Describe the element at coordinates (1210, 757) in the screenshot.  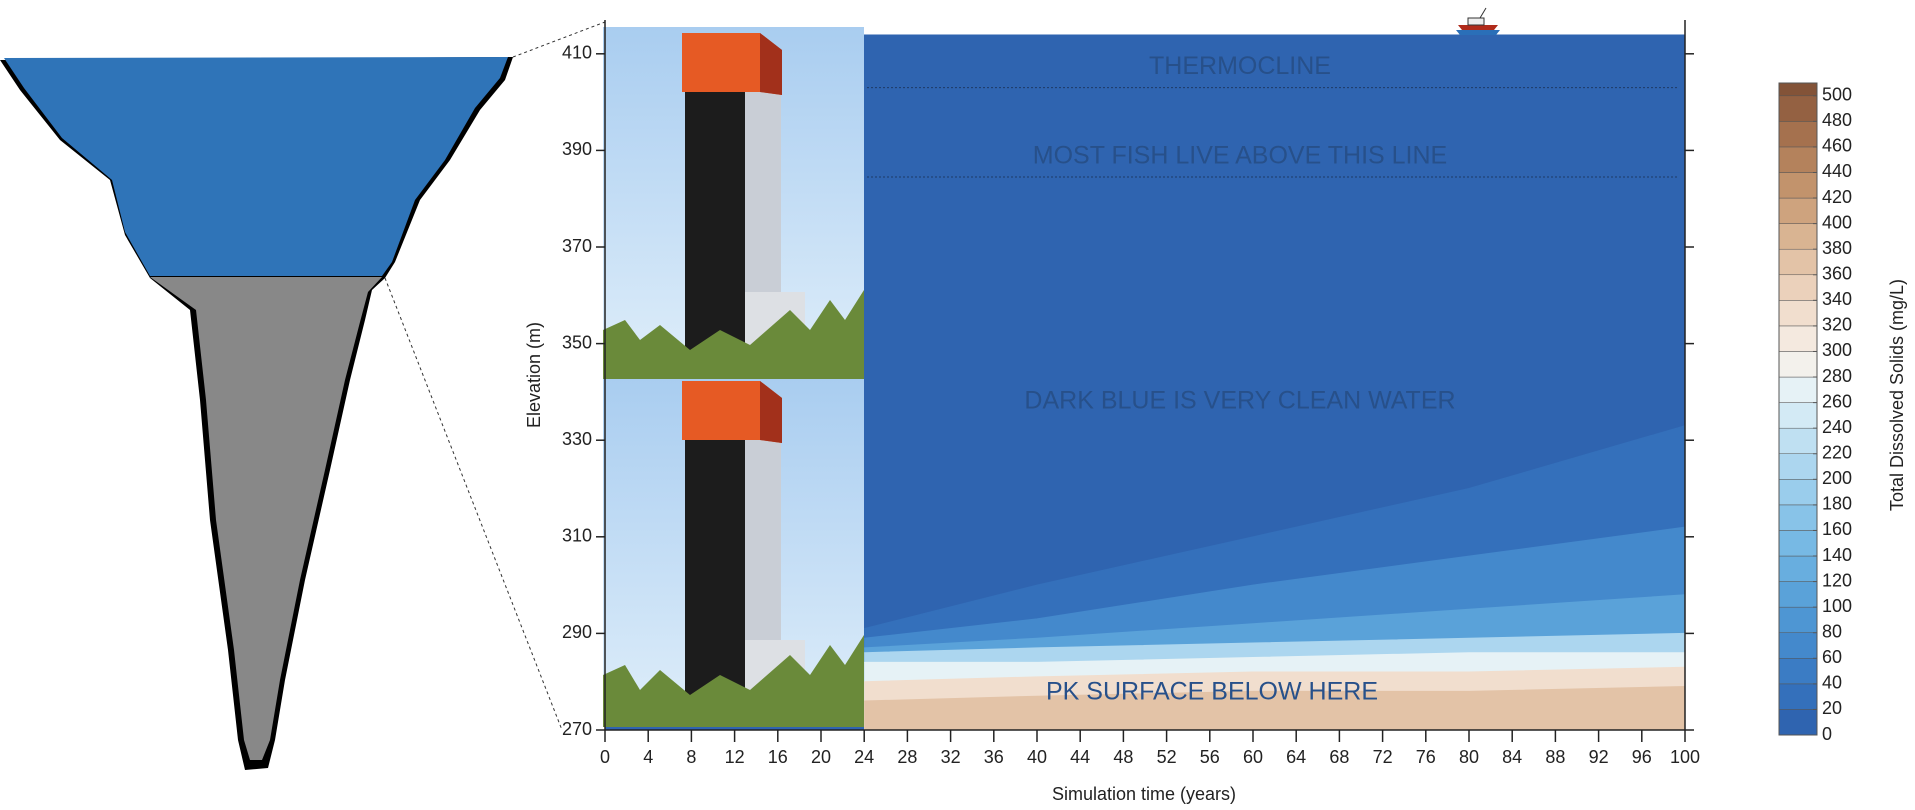
I see `x-tick-label: 56` at that location.